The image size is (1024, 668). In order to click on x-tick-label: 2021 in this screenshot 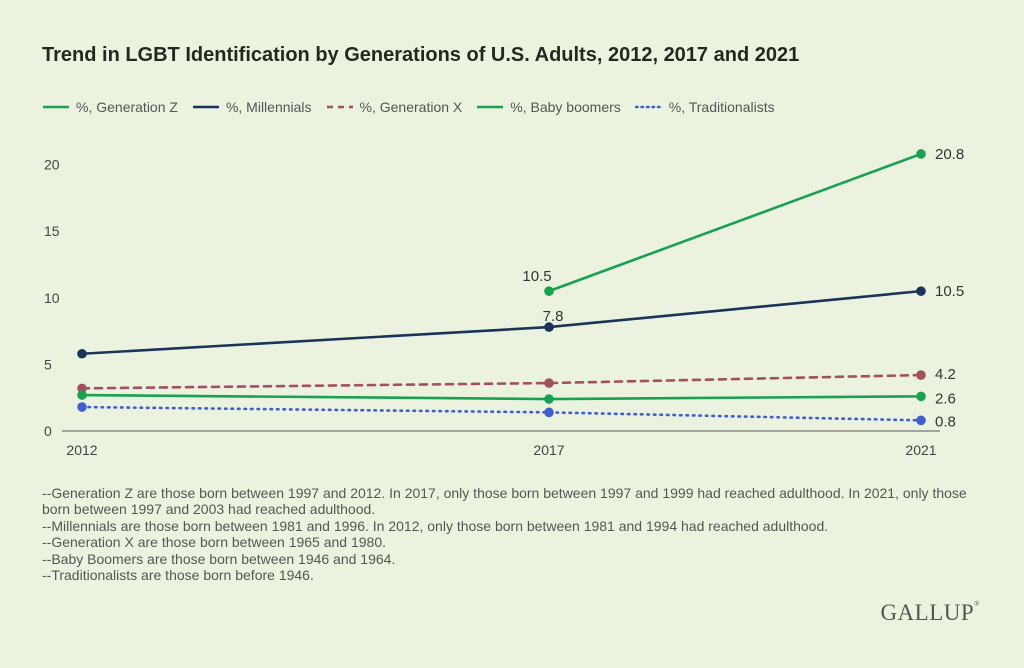, I will do `click(920, 450)`.